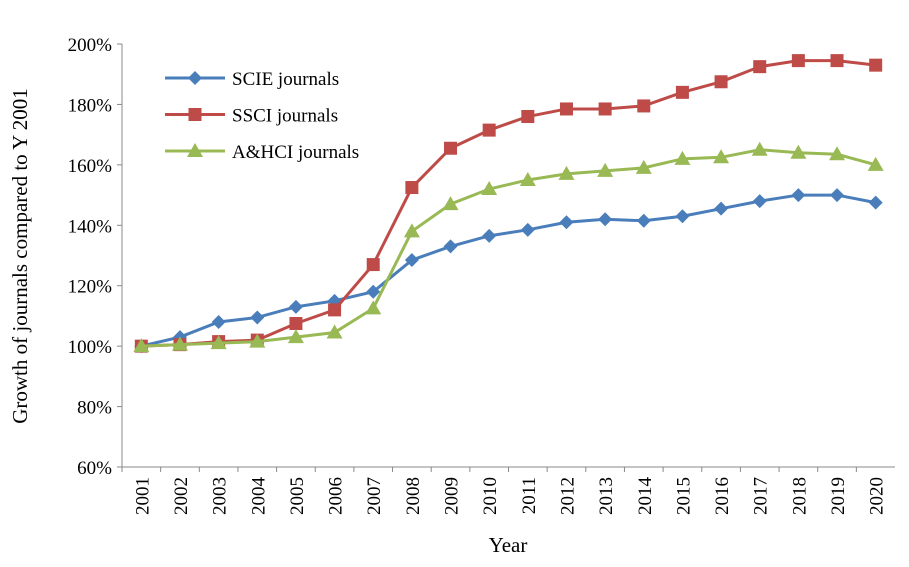 This screenshot has width=909, height=567. What do you see at coordinates (374, 496) in the screenshot?
I see `x-tick-label: 2007` at bounding box center [374, 496].